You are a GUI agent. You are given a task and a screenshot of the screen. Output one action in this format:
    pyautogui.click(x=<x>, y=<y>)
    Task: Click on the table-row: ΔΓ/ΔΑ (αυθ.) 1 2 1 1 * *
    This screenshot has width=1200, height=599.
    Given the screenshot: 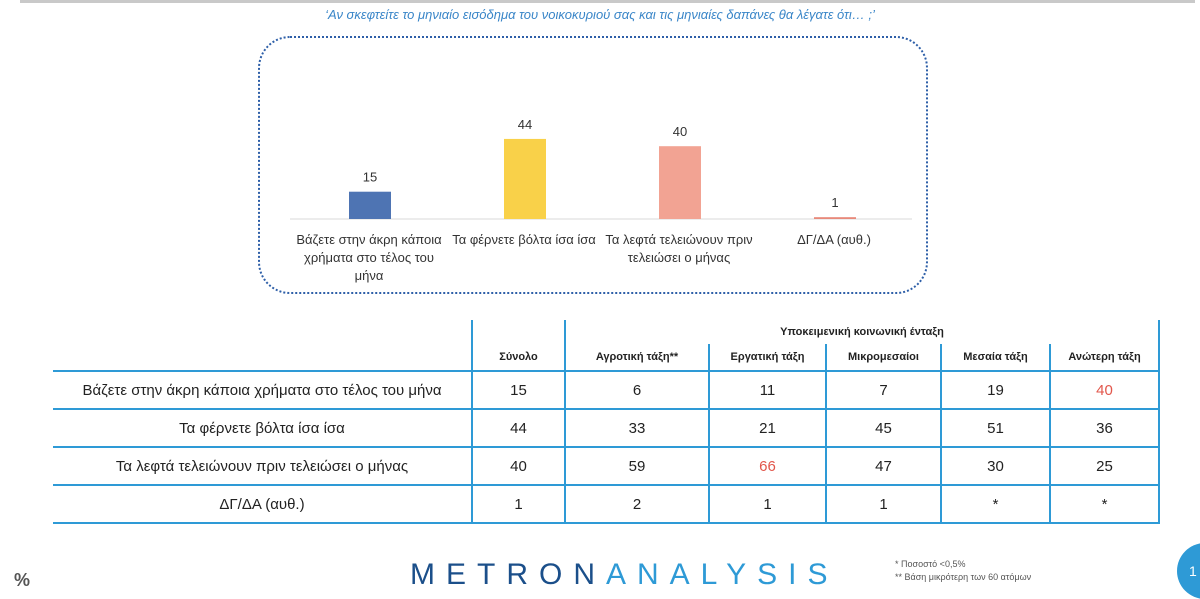 What is the action you would take?
    pyautogui.click(x=606, y=504)
    